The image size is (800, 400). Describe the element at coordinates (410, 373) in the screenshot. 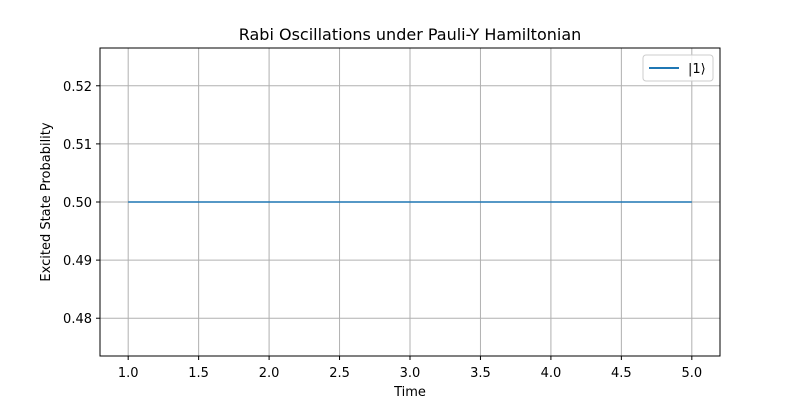

I see `x-tick-label: 3.0` at that location.